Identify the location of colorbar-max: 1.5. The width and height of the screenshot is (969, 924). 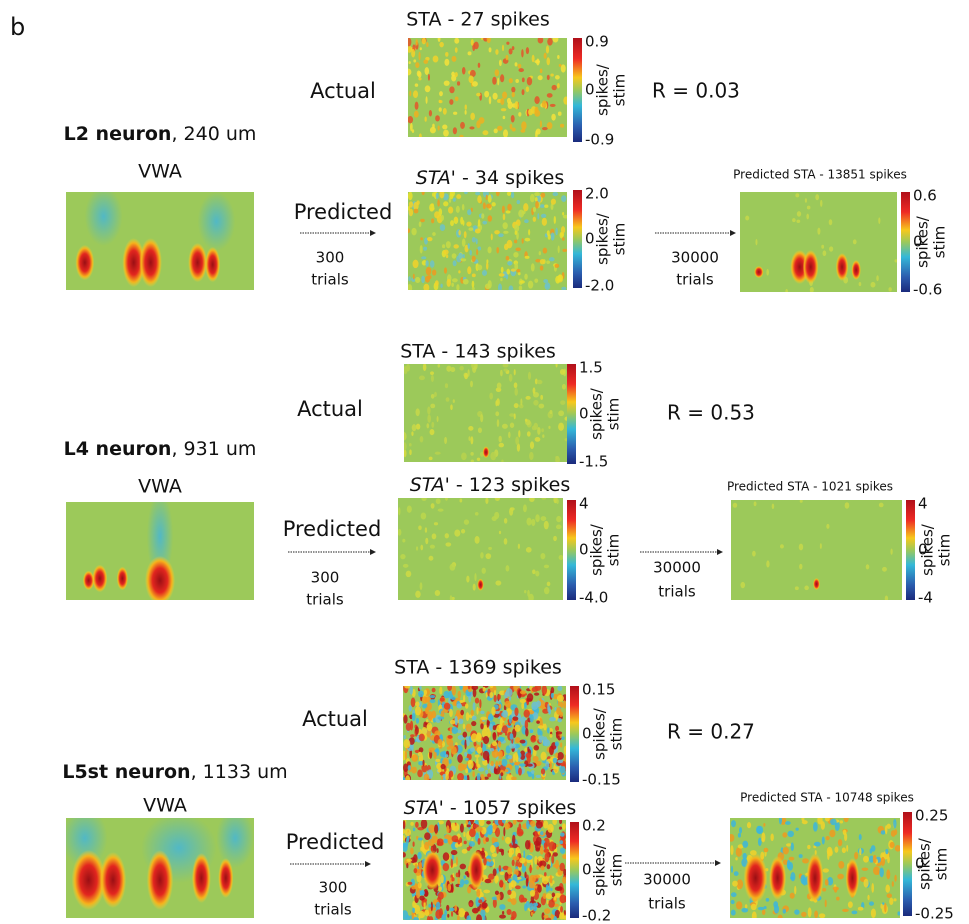
(591, 368).